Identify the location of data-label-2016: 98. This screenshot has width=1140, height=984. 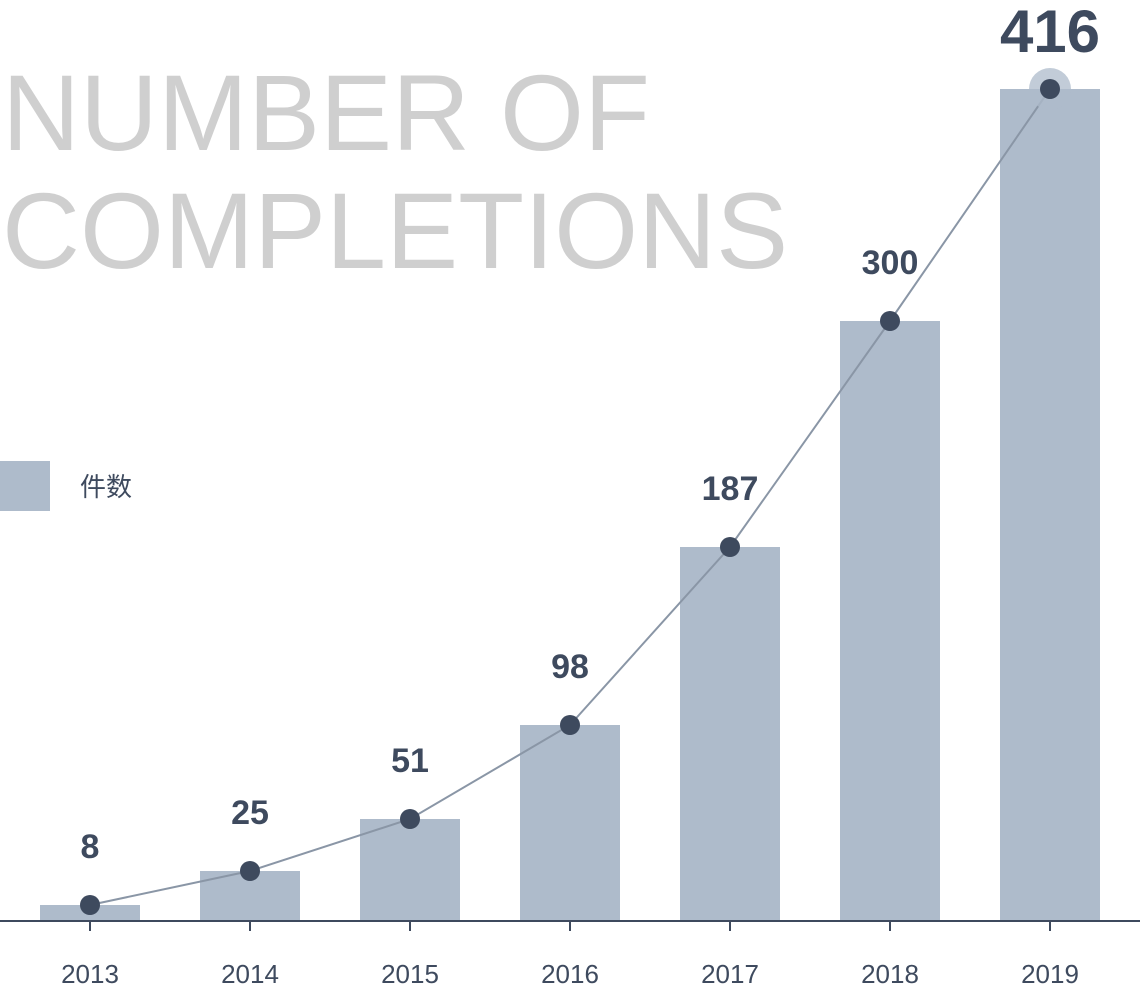
(570, 667).